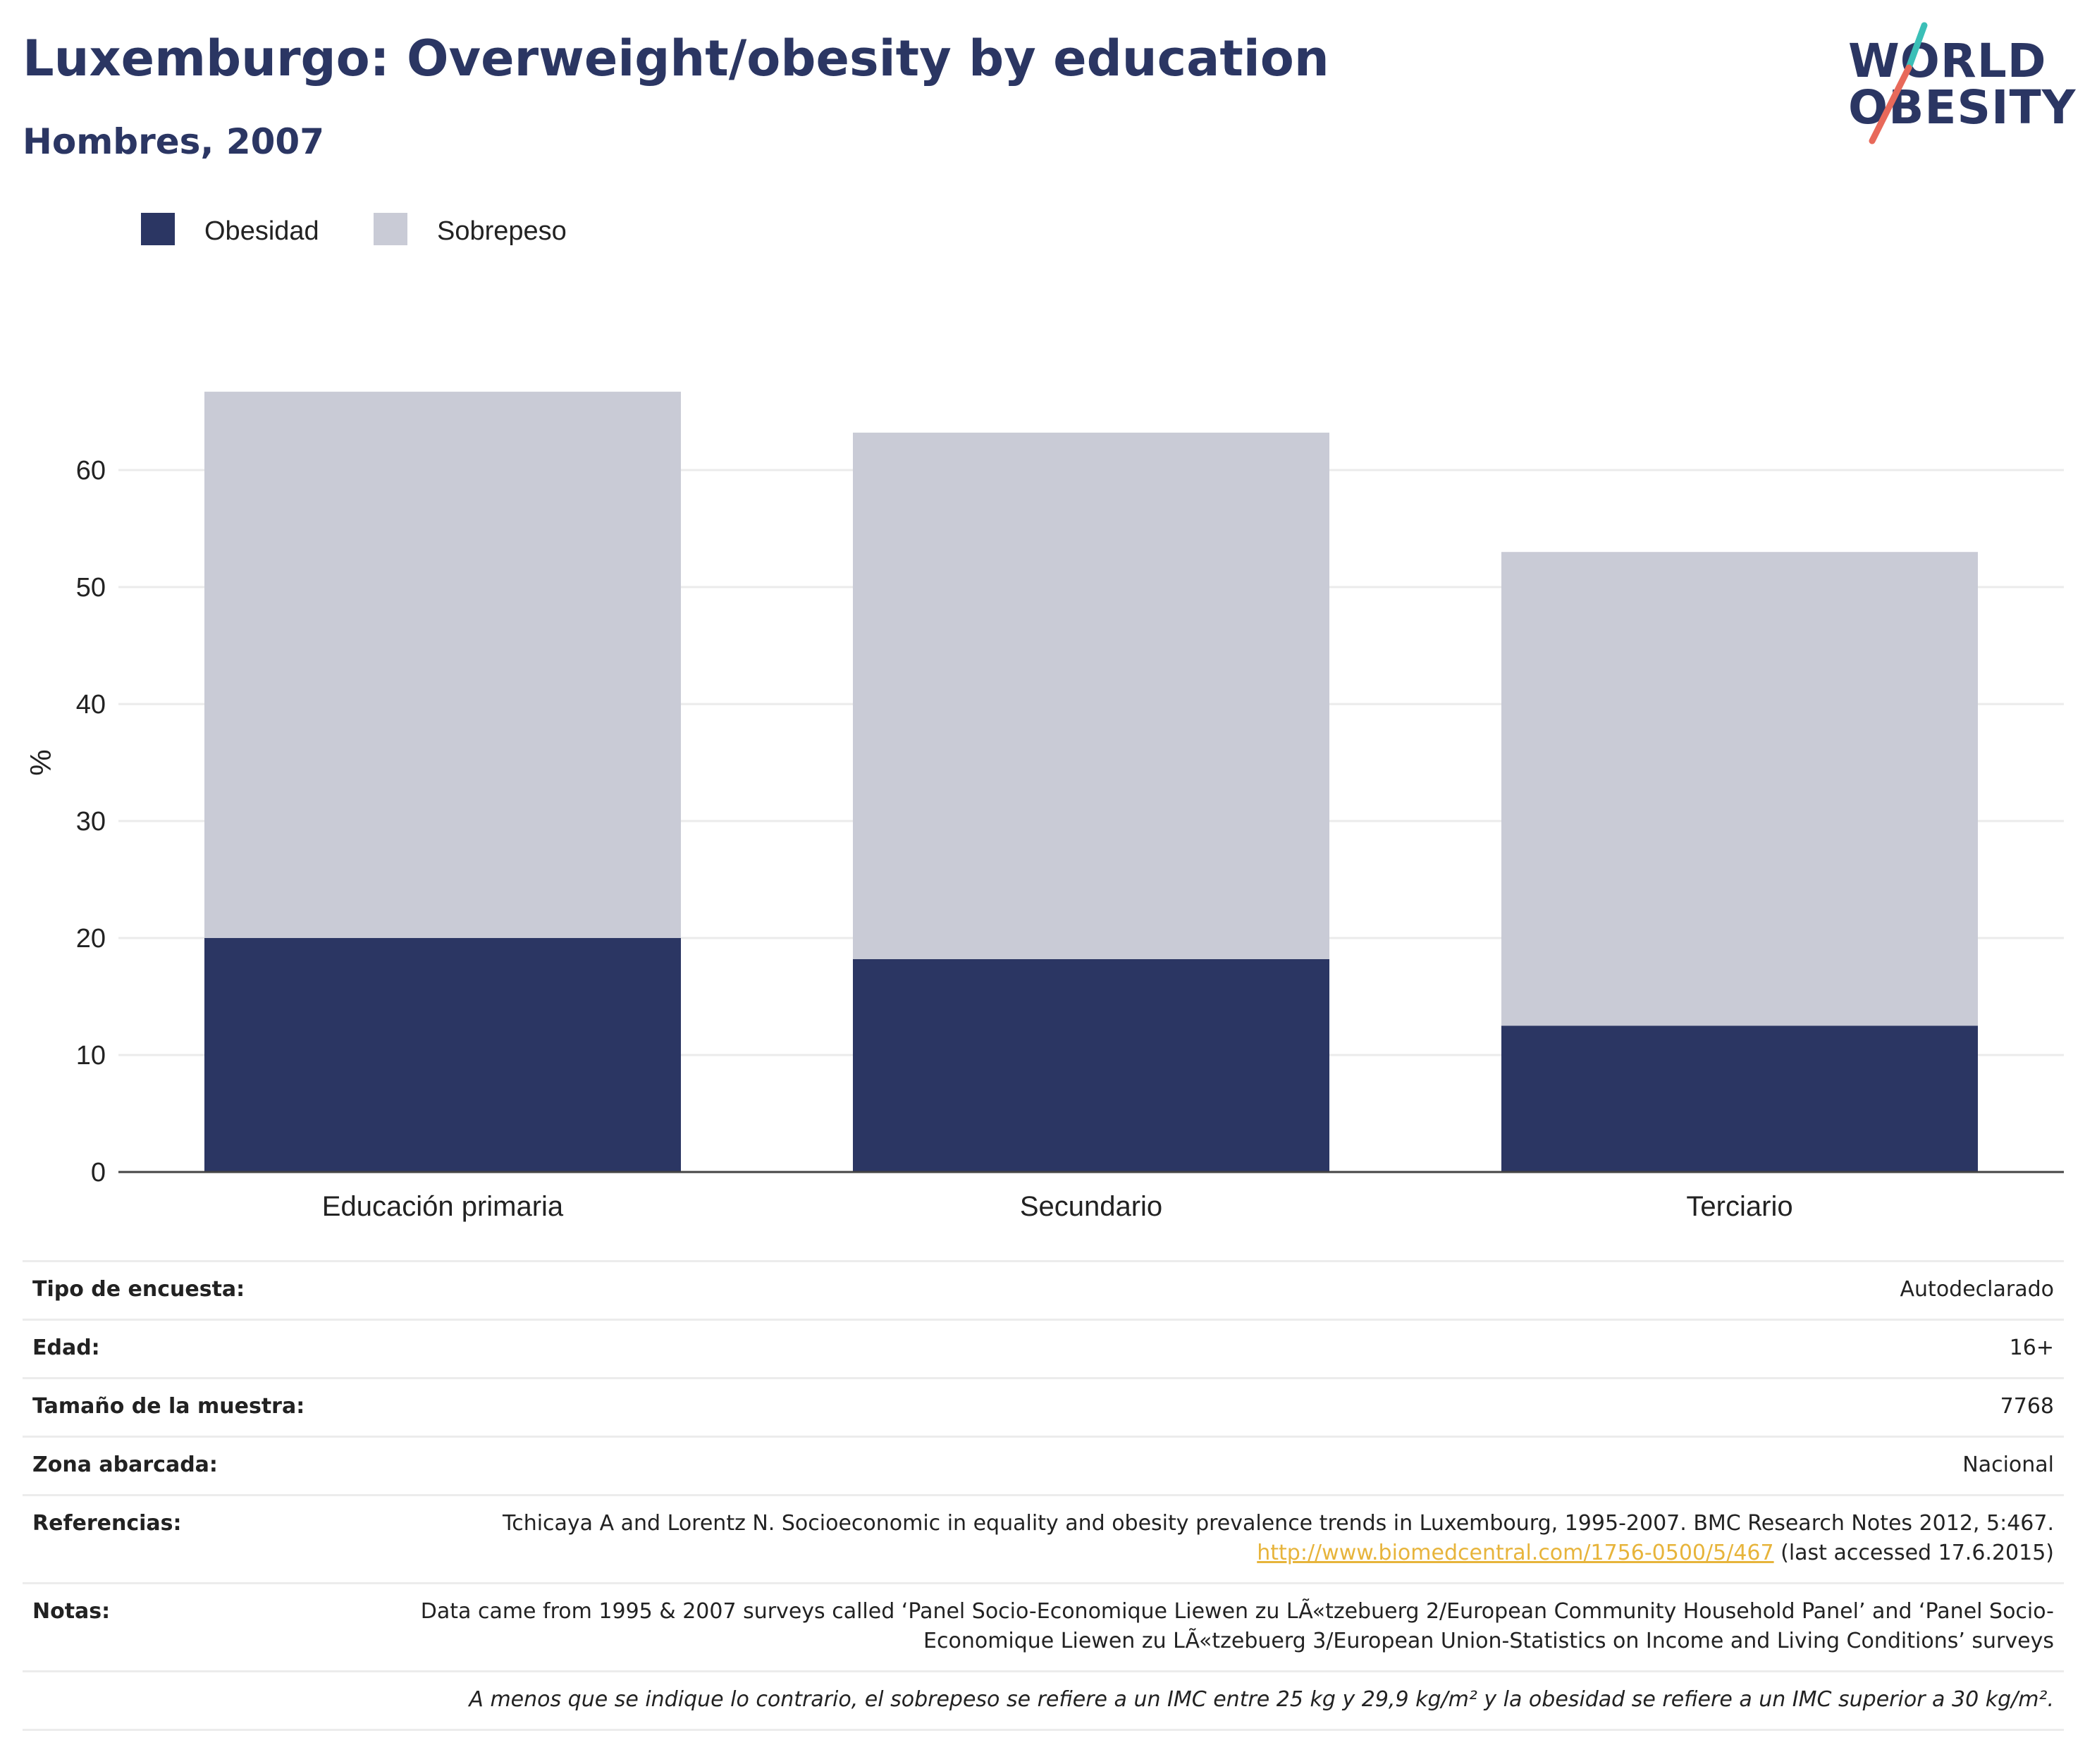  Describe the element at coordinates (216, 1407) in the screenshot. I see `info-label: Tamaño de la muestra:` at that location.